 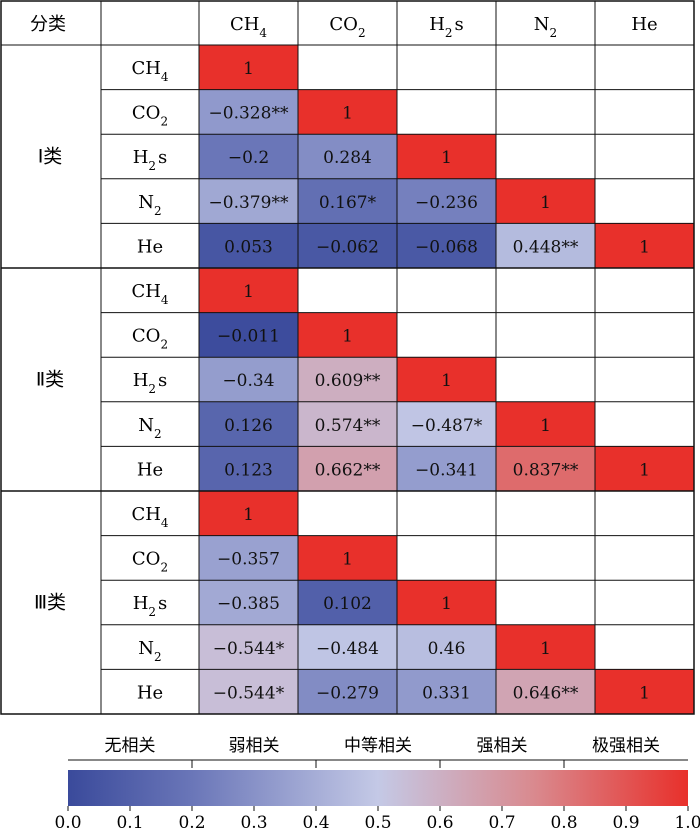 What do you see at coordinates (439, 823) in the screenshot?
I see `color-bar-tick-label: 0.6` at bounding box center [439, 823].